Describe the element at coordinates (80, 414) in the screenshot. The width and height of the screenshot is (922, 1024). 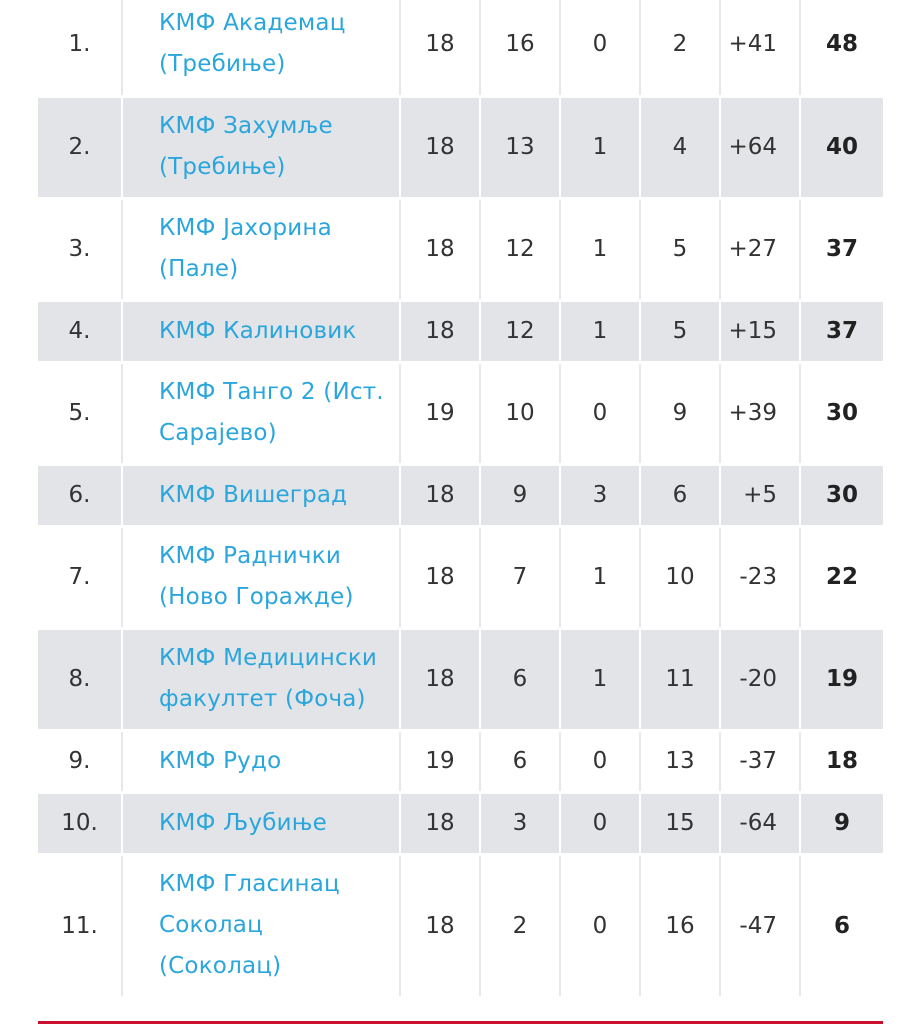
I see `rank-cell: 5.` at that location.